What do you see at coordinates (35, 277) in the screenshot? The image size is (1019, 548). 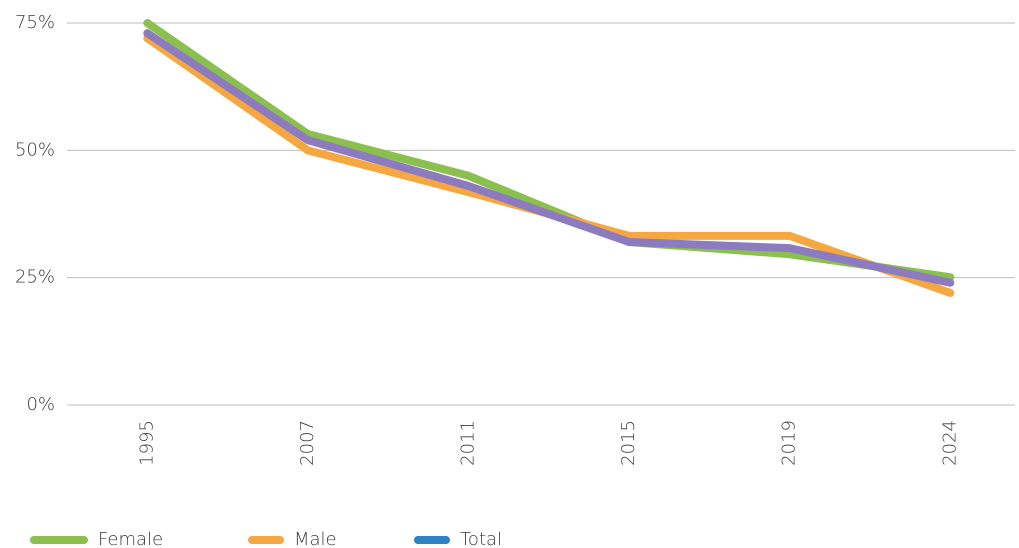 I see `y-tick-label: 25%` at bounding box center [35, 277].